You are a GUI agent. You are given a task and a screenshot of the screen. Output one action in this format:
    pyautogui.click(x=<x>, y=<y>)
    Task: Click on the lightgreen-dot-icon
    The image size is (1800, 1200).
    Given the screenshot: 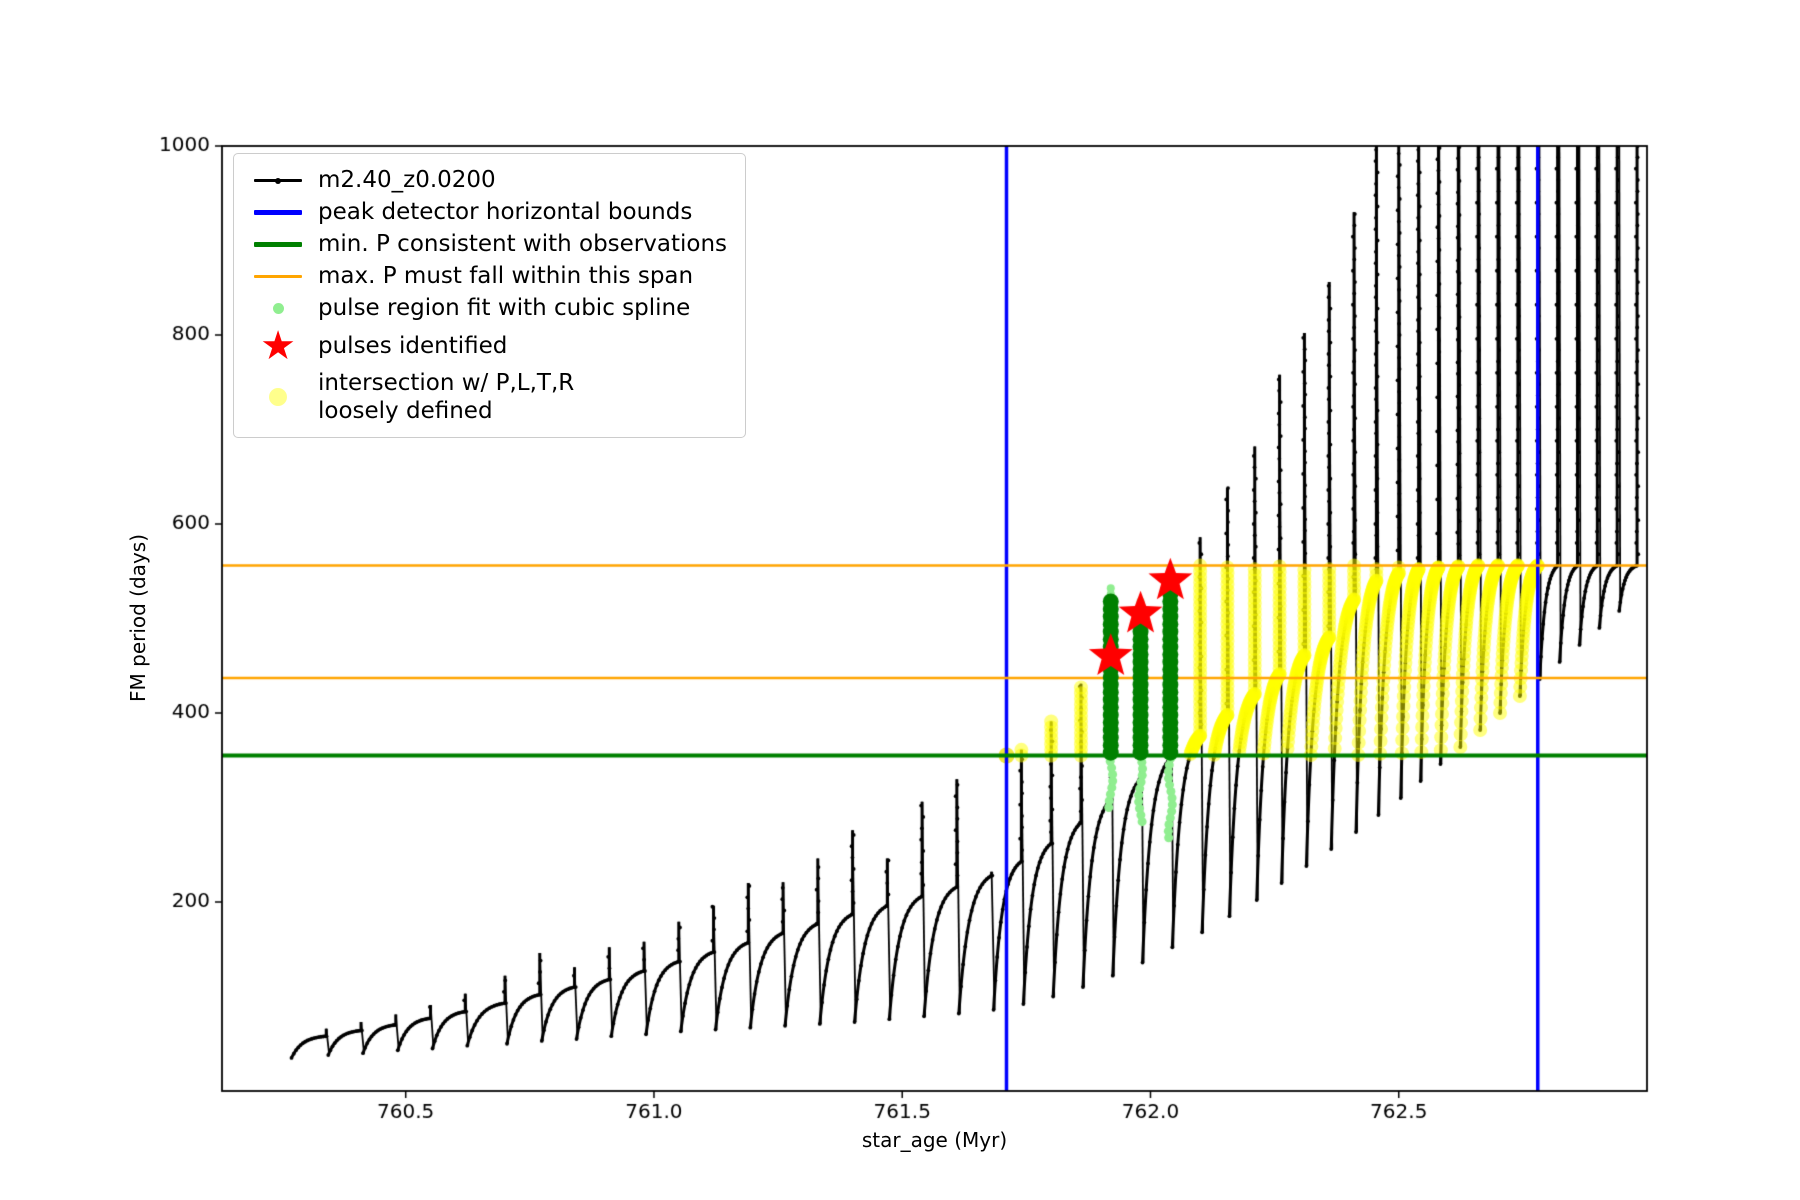 What is the action you would take?
    pyautogui.click(x=278, y=308)
    